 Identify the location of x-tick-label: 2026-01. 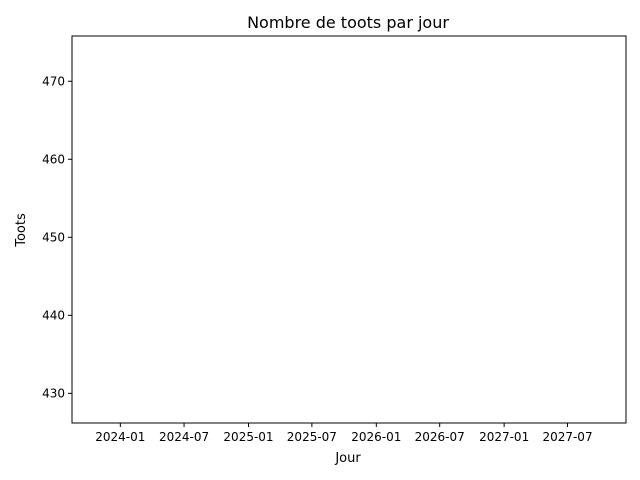
(376, 437).